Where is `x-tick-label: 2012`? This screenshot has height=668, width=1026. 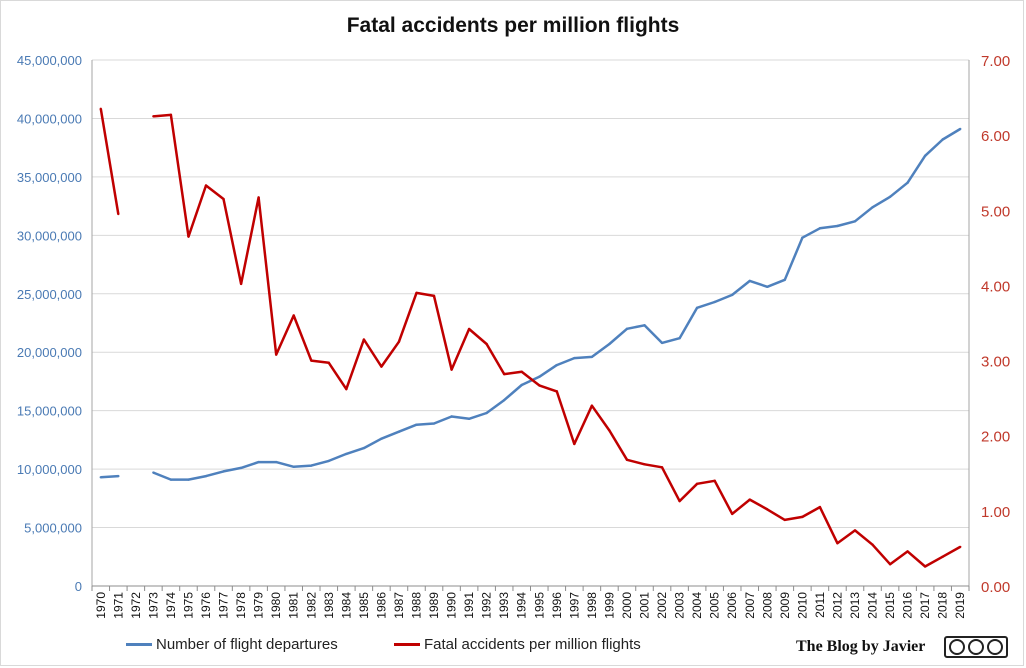 x-tick-label: 2012 is located at coordinates (837, 605).